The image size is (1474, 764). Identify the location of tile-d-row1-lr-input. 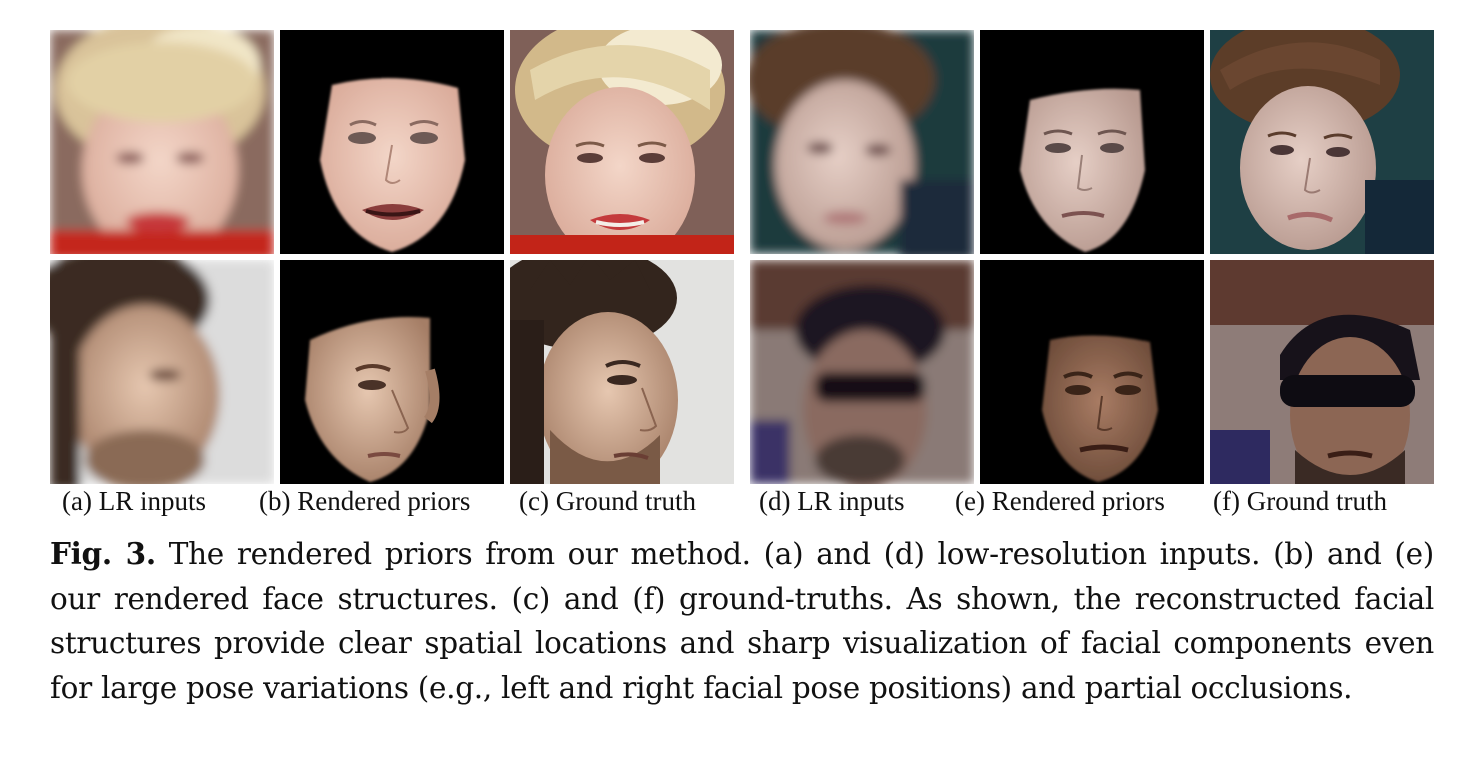
(862, 142).